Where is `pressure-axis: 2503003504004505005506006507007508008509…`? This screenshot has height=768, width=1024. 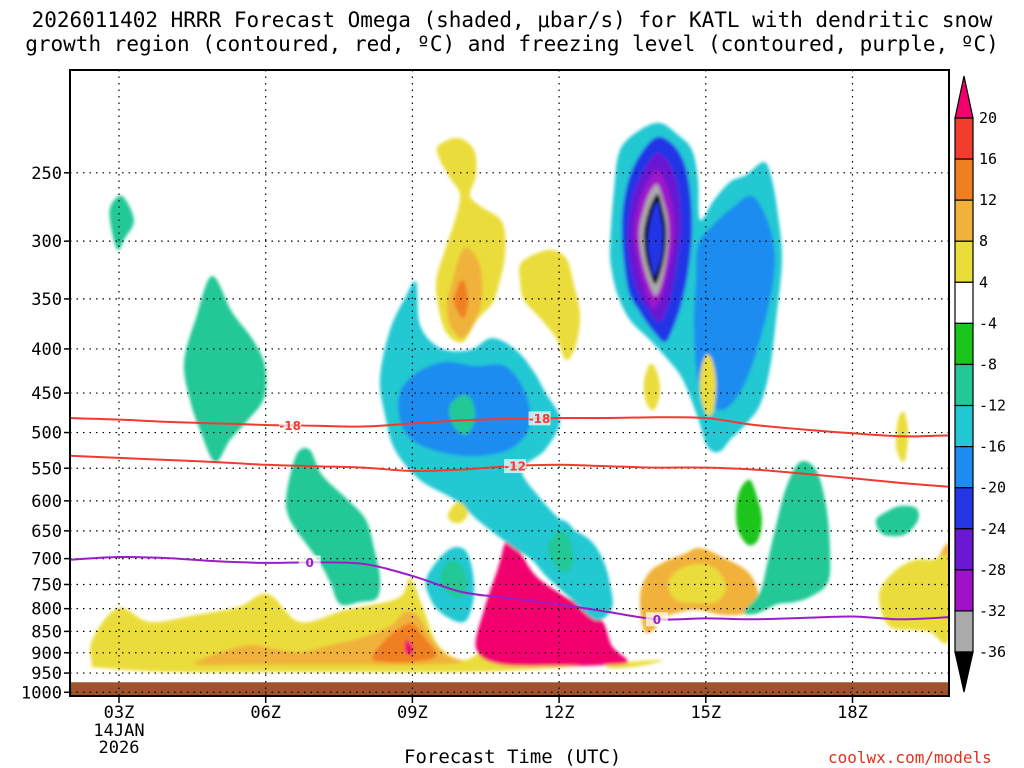
pressure-axis: 2503003504004505005506006507007508008509… is located at coordinates (45, 433).